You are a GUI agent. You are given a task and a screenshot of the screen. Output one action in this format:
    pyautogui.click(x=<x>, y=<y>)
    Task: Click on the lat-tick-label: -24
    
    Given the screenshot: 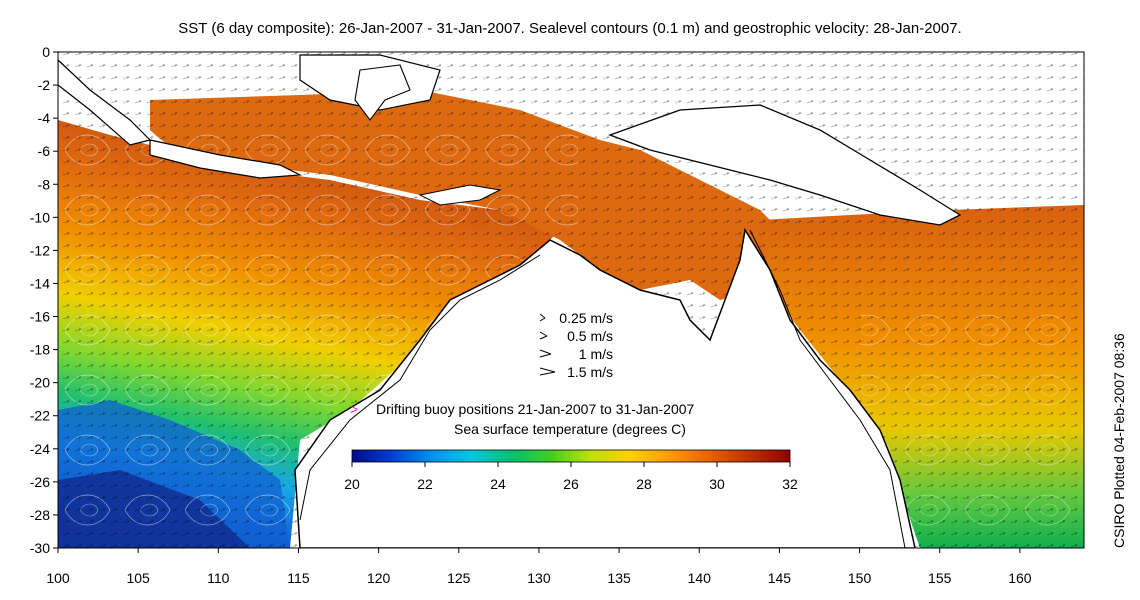 What is the action you would take?
    pyautogui.click(x=40, y=449)
    